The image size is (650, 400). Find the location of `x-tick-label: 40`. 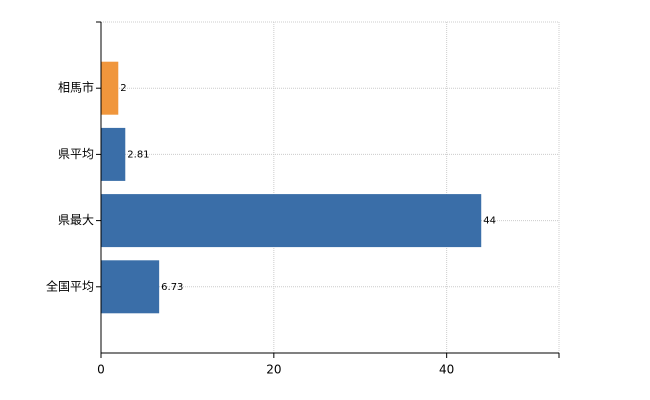

x-tick-label: 40 is located at coordinates (446, 370).